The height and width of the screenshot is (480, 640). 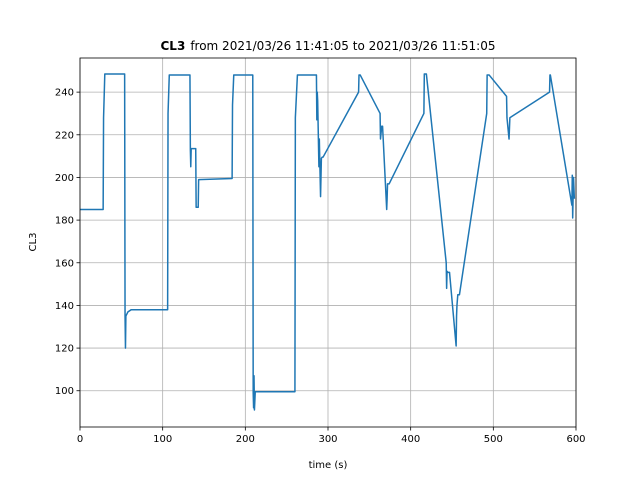 I want to click on x-tick-label: 200, so click(x=245, y=439).